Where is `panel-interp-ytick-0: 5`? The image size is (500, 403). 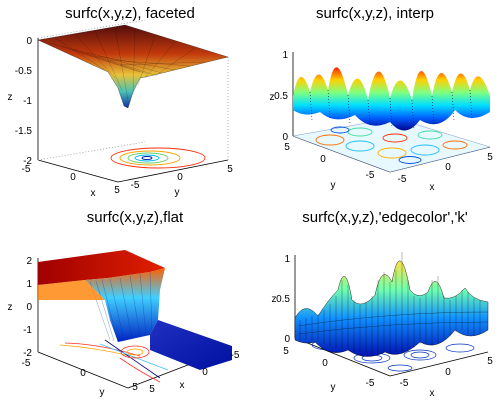
panel-interp-ytick-0: 5 is located at coordinates (287, 147).